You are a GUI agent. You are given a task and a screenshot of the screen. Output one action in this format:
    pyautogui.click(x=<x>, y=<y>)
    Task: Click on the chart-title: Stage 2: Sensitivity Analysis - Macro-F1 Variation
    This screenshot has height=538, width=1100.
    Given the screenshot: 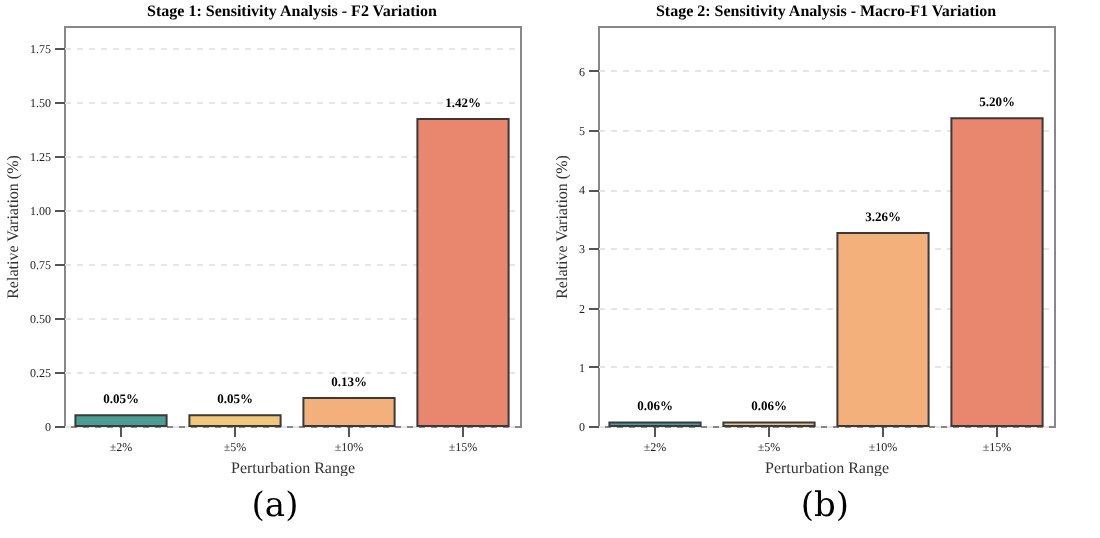 What is the action you would take?
    pyautogui.click(x=826, y=11)
    